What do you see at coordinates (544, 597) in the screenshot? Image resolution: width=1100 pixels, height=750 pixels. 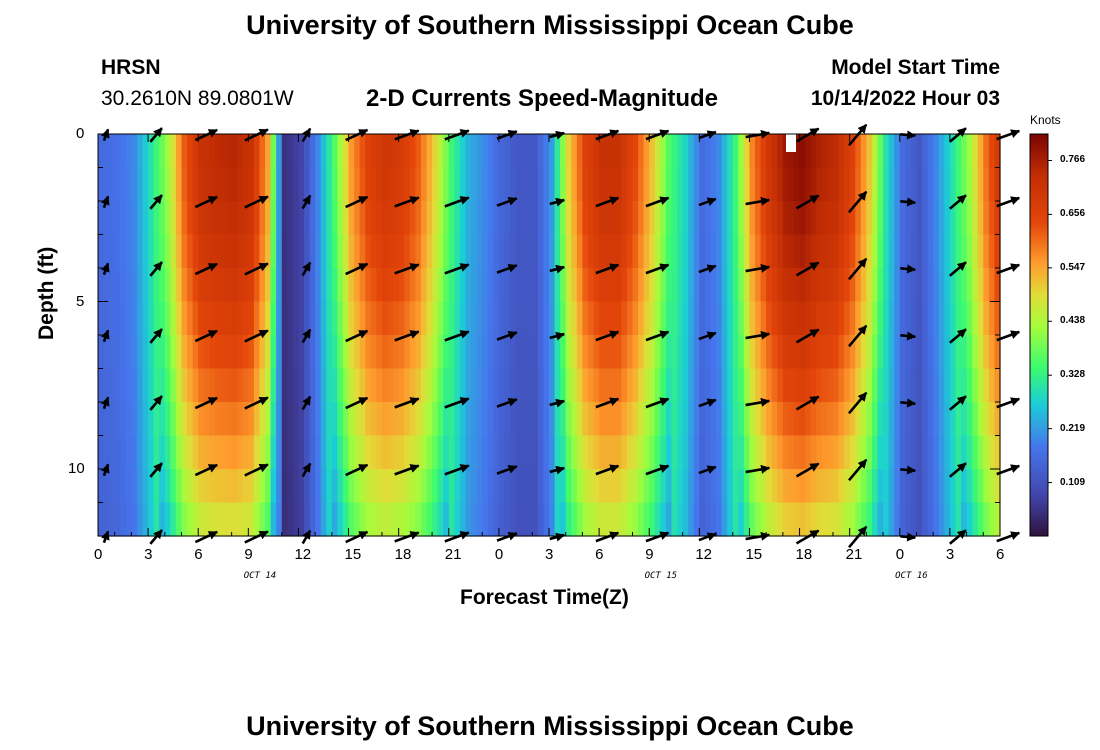 I see `x-axis-label: Forecast Time(Z)` at bounding box center [544, 597].